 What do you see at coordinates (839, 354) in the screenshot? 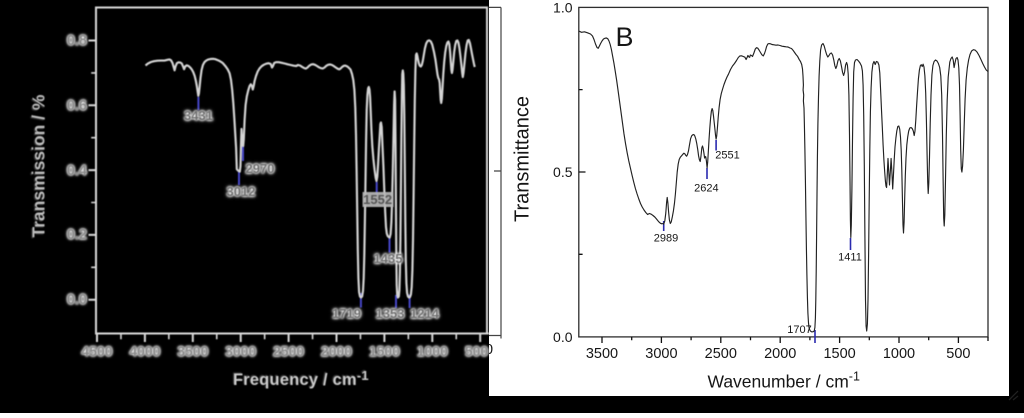
I see `svg-text: 1500` at bounding box center [839, 354].